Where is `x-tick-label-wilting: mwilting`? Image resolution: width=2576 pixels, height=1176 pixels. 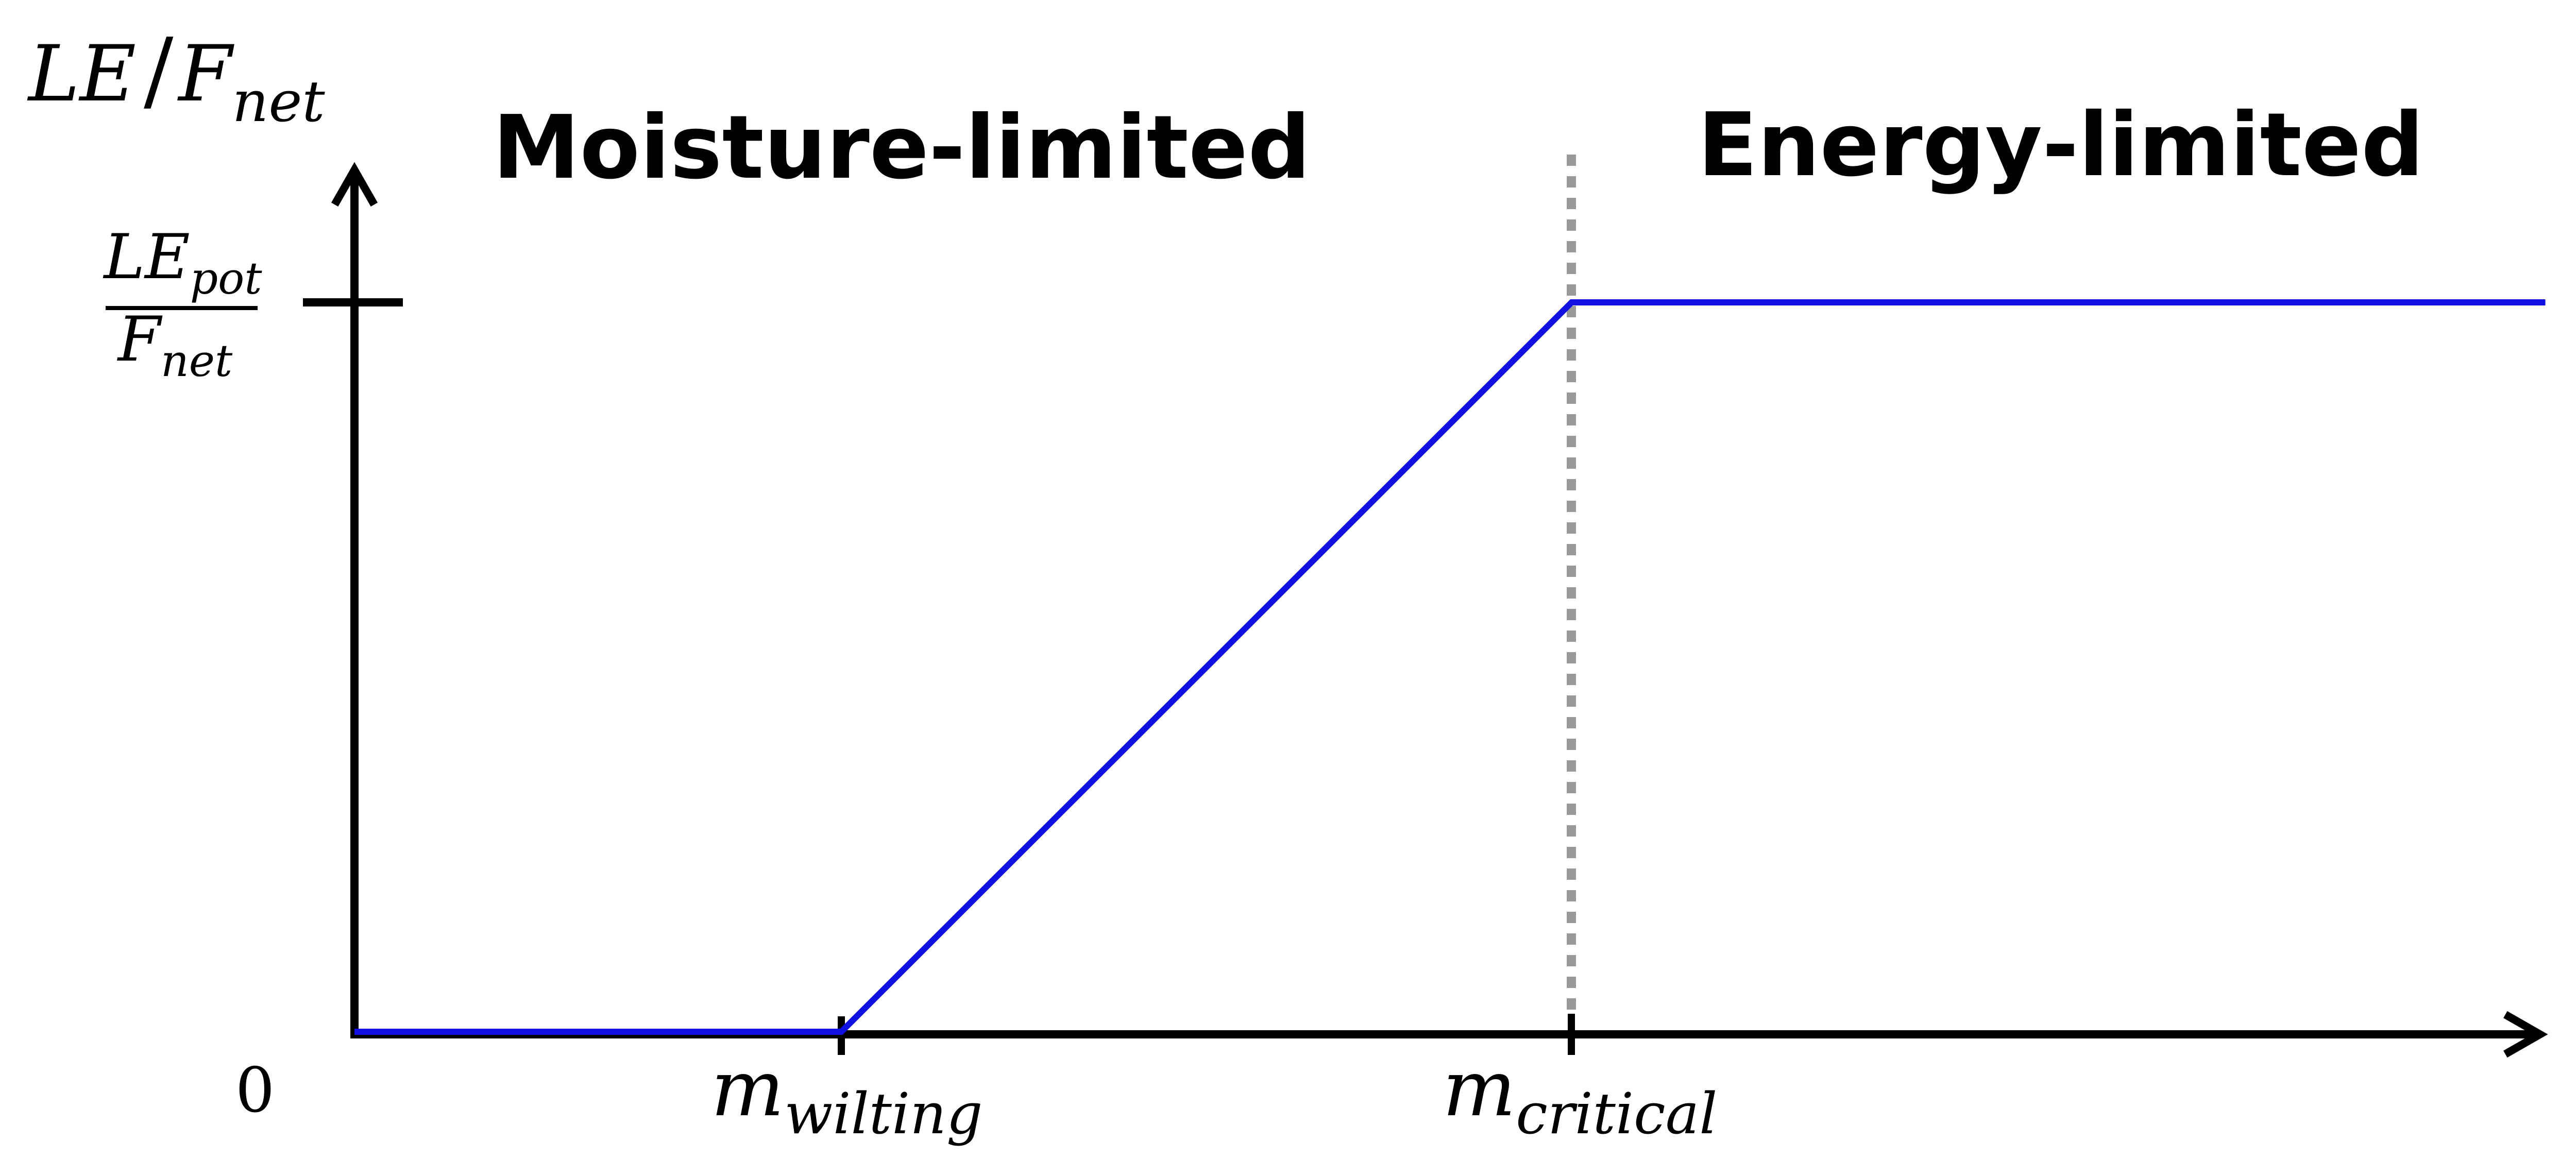
x-tick-label-wilting: mwilting is located at coordinates (846, 1095).